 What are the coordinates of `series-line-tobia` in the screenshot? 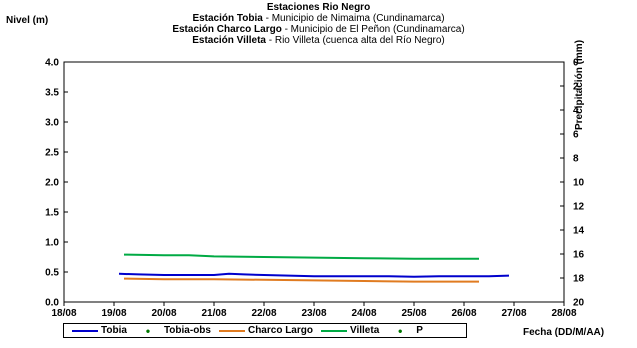 It's located at (314, 275).